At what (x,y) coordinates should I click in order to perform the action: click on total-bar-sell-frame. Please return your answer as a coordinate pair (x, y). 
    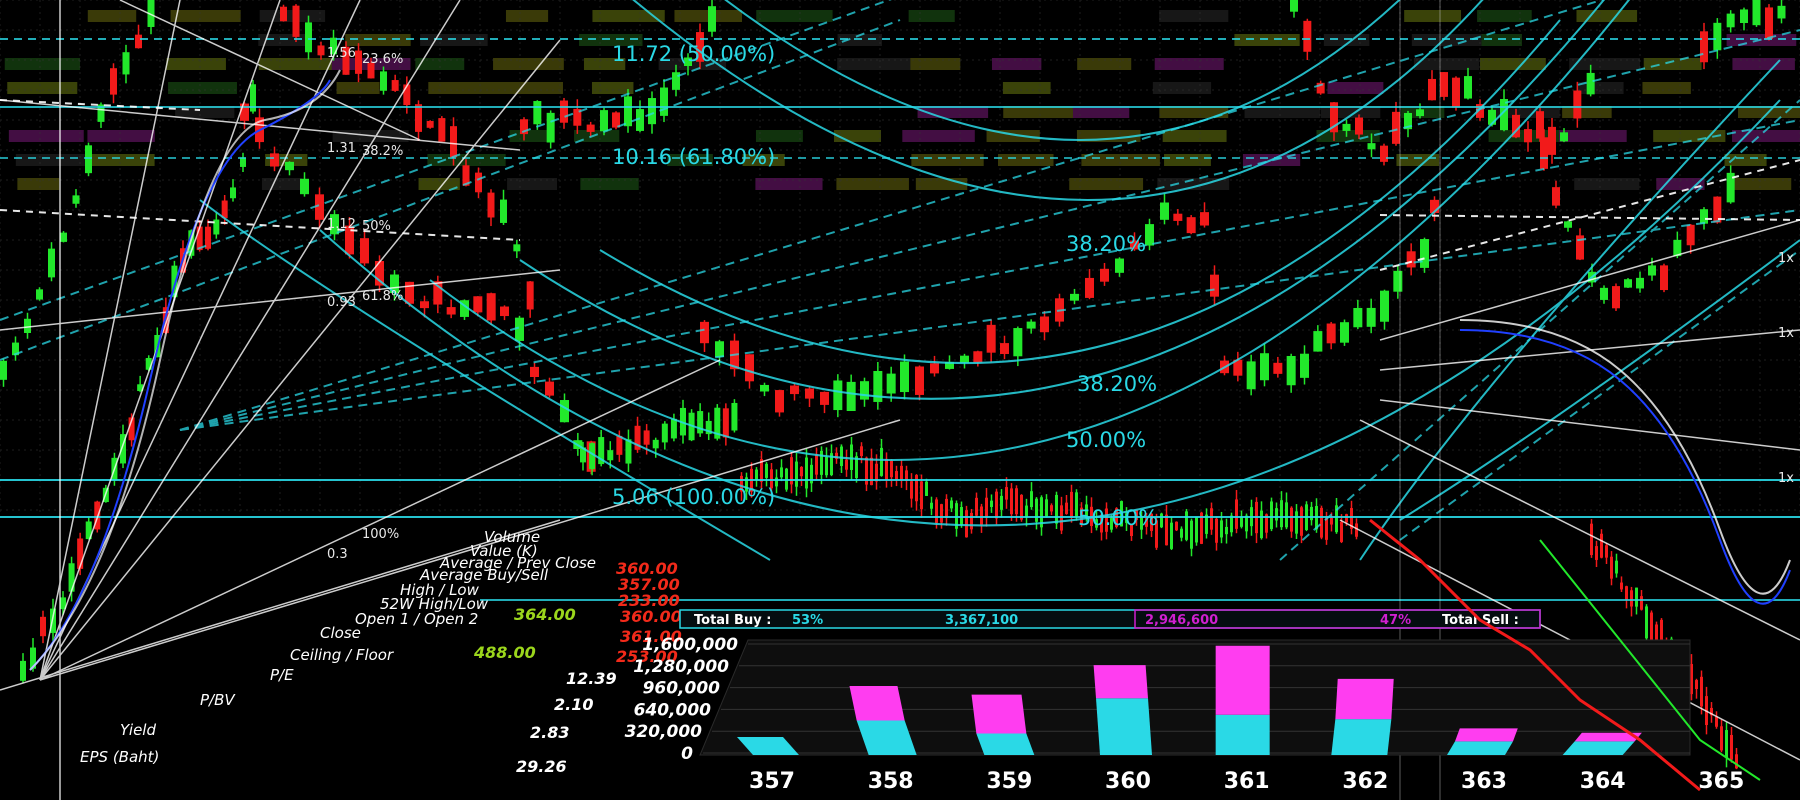
    Looking at the image, I should click on (1337, 619).